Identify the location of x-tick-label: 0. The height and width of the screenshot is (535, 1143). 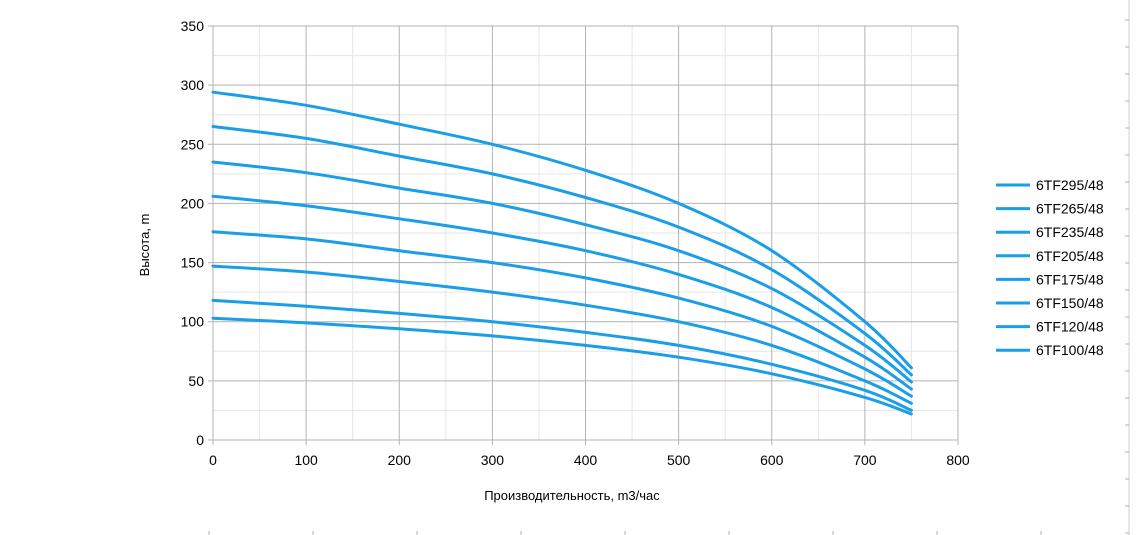
(213, 460).